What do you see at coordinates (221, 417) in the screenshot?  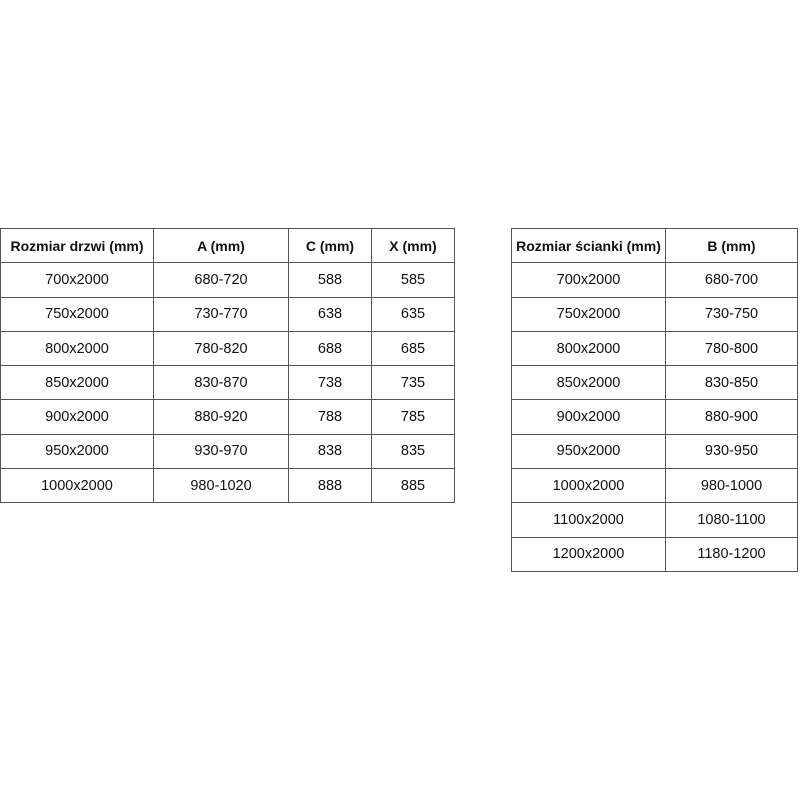 I see `table-cell: 880-920` at bounding box center [221, 417].